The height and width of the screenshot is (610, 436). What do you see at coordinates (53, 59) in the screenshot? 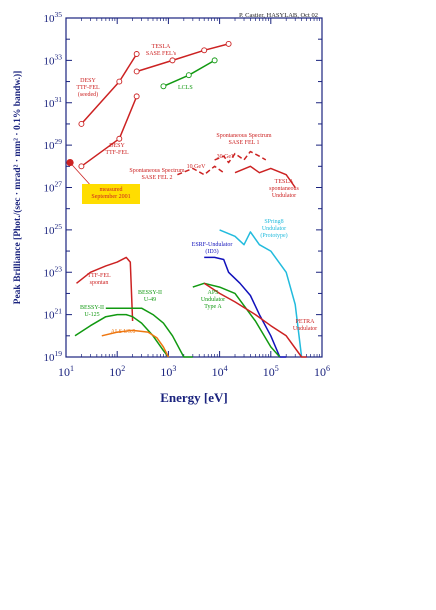
I see `y-tick-label: 1033` at bounding box center [53, 59].